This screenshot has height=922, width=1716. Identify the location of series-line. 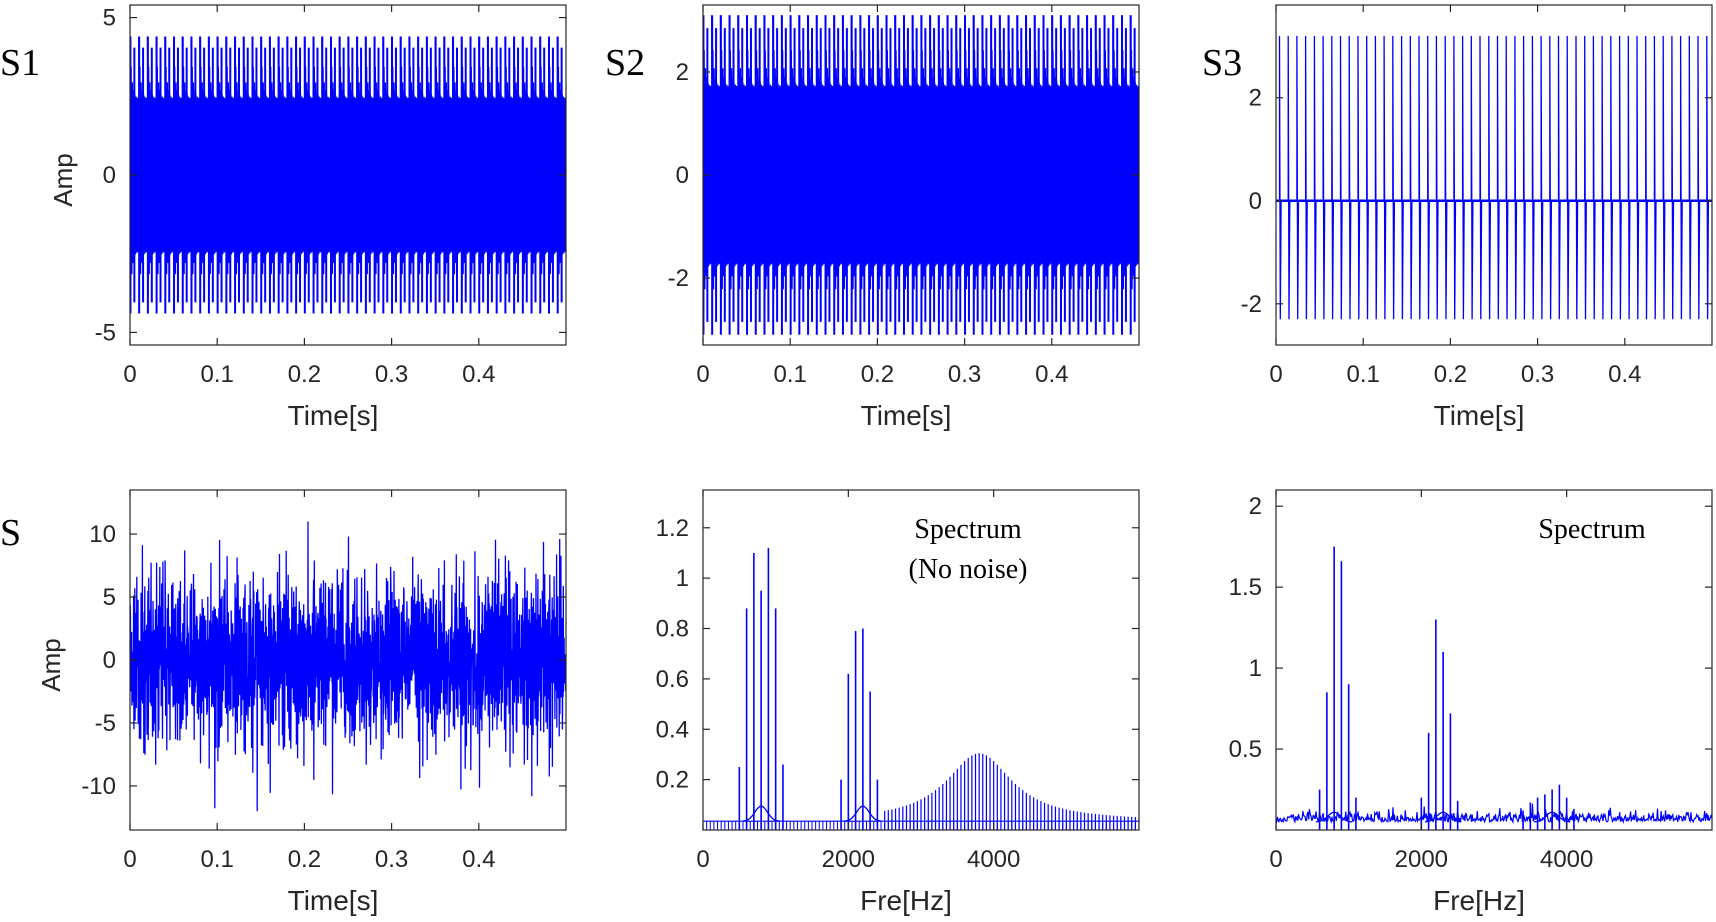
(348, 666).